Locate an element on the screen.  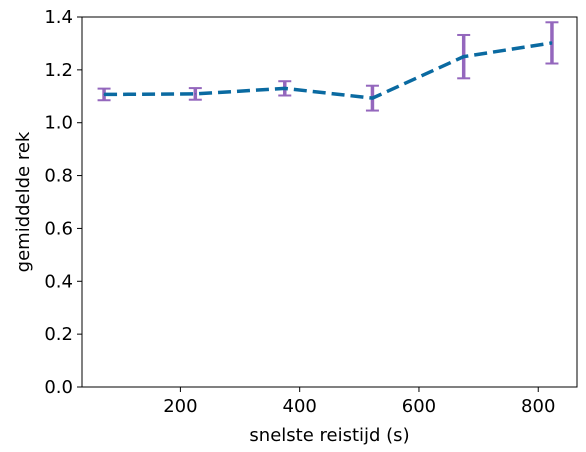
x-axis-label: snelste reistijd (s) is located at coordinates (329, 435).